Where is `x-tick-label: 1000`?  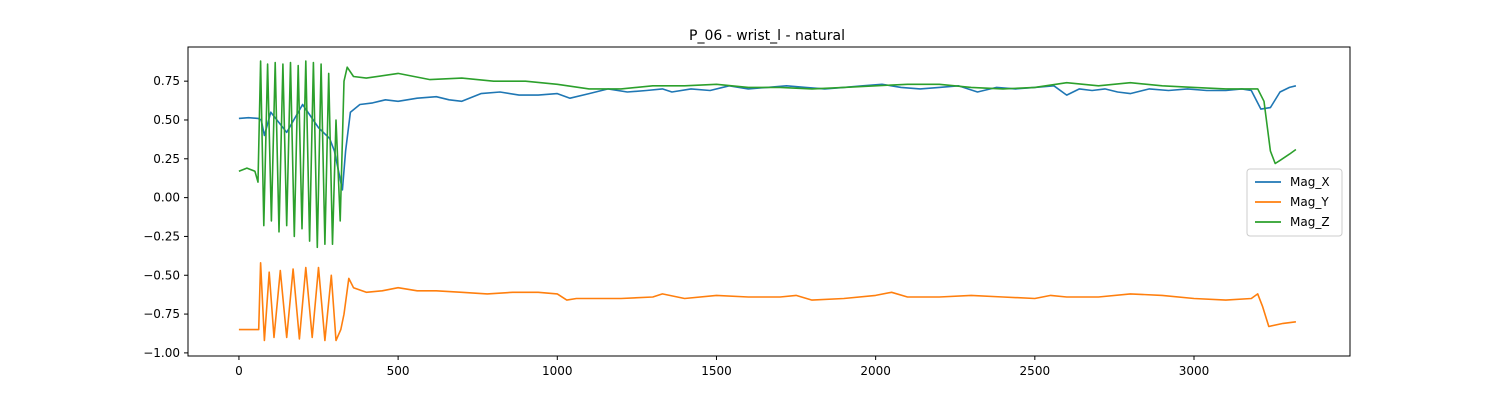 x-tick-label: 1000 is located at coordinates (557, 371).